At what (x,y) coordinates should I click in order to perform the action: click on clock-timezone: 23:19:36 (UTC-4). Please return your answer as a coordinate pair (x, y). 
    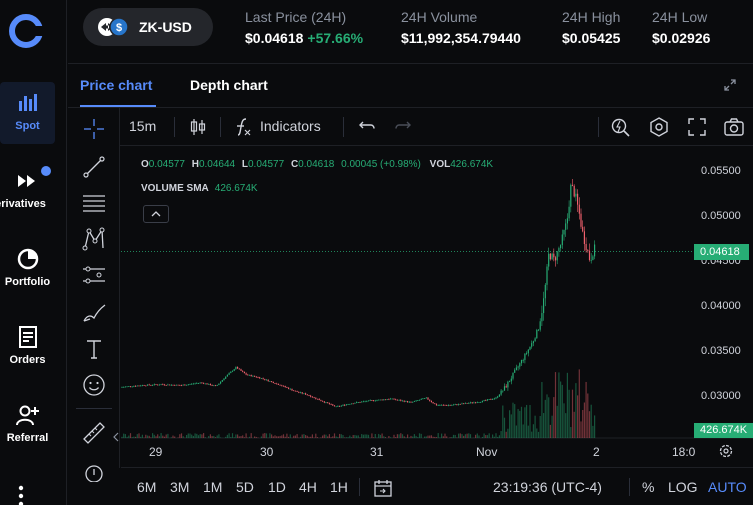
    Looking at the image, I should click on (547, 487).